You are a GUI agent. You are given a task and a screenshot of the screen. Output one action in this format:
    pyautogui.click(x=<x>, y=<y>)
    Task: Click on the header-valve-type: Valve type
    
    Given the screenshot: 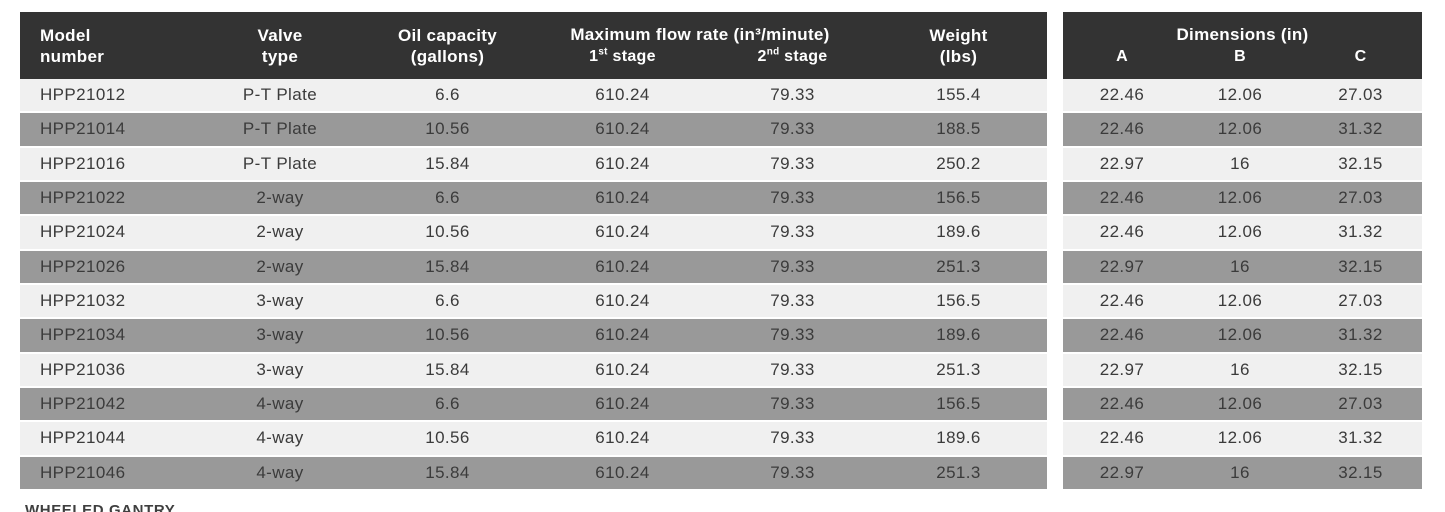 What is the action you would take?
    pyautogui.click(x=280, y=45)
    